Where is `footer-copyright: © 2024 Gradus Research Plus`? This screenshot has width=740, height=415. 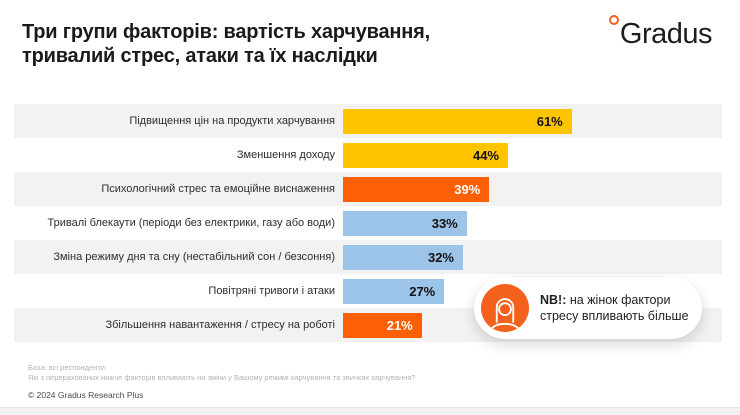
footer-copyright: © 2024 Gradus Research Plus is located at coordinates (86, 395).